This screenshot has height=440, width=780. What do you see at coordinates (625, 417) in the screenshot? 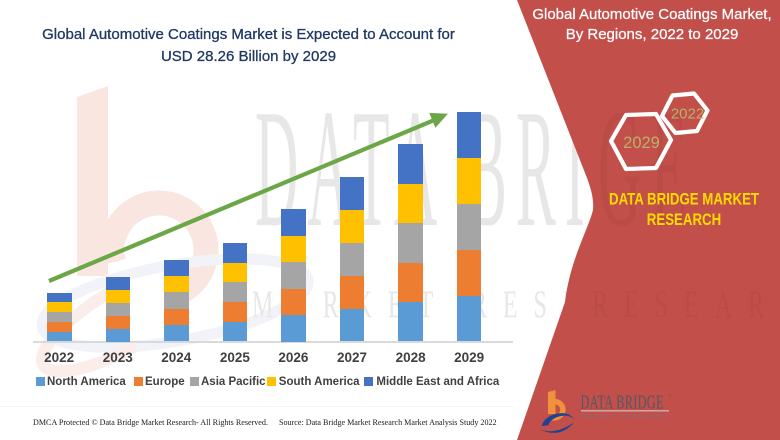
I see `svg-text: MARKET RESEARCH` at bounding box center [625, 417].